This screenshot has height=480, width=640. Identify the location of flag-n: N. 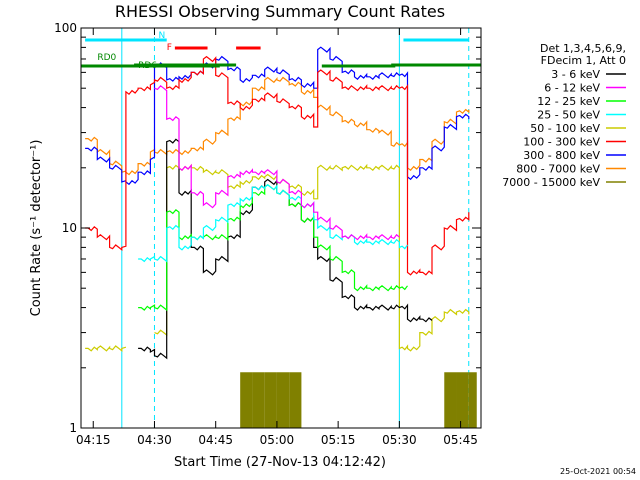
(277, 36).